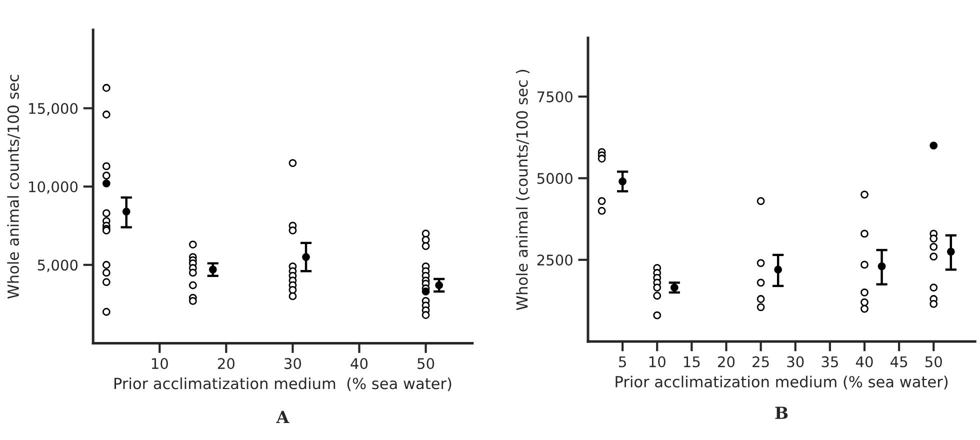 This screenshot has height=440, width=980. I want to click on y-tick-label: 5,000, so click(58, 266).